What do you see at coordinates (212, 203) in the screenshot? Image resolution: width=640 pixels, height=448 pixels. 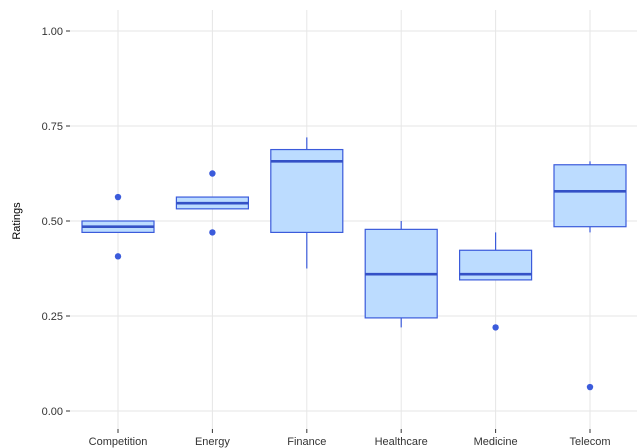 I see `box-energy` at bounding box center [212, 203].